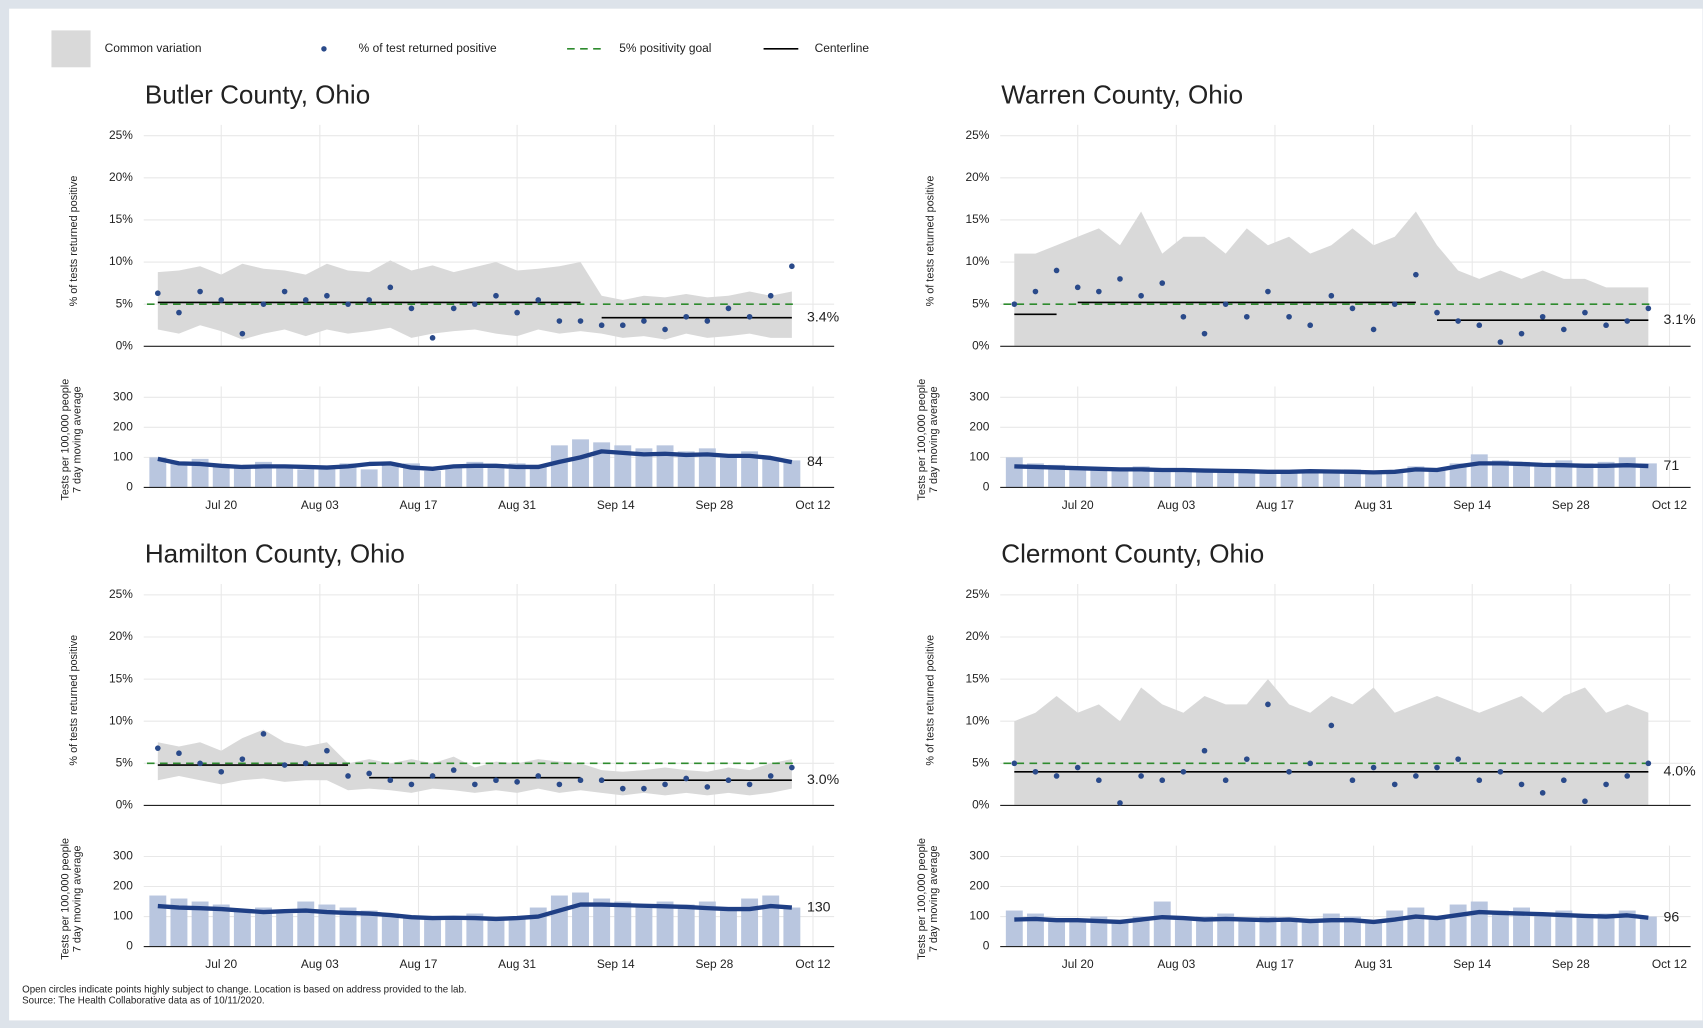 Image resolution: width=1703 pixels, height=1028 pixels. Describe the element at coordinates (842, 48) in the screenshot. I see `legend-label: Centerline` at that location.